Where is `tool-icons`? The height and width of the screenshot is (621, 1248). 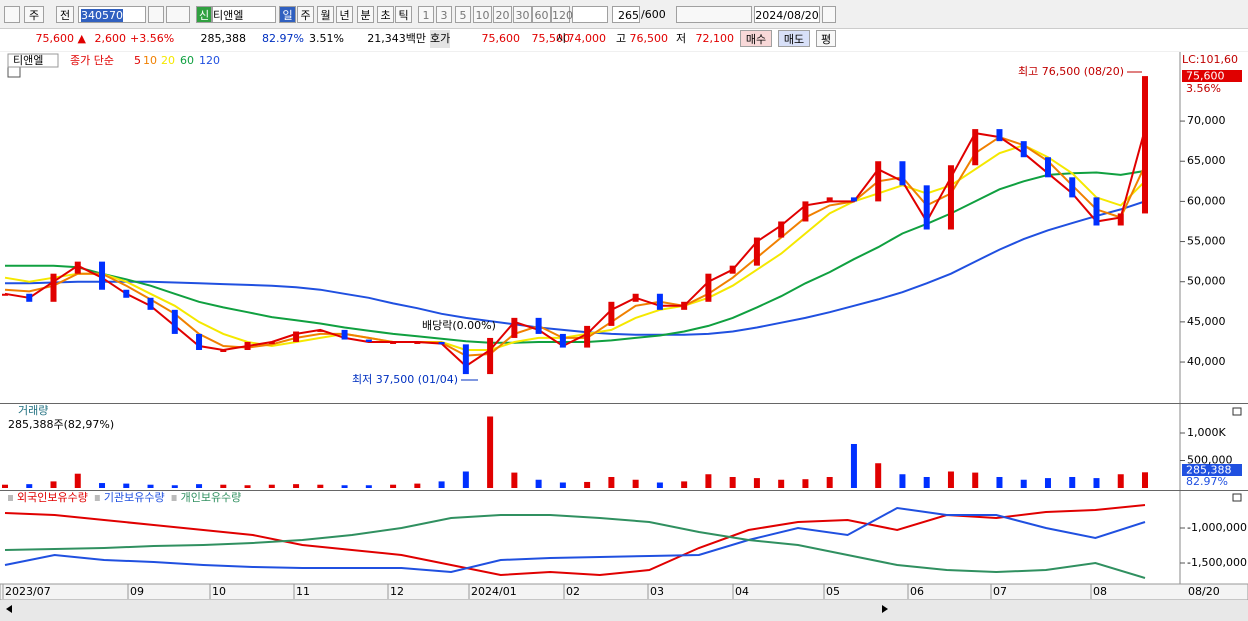 tool-icons is located at coordinates (714, 14).